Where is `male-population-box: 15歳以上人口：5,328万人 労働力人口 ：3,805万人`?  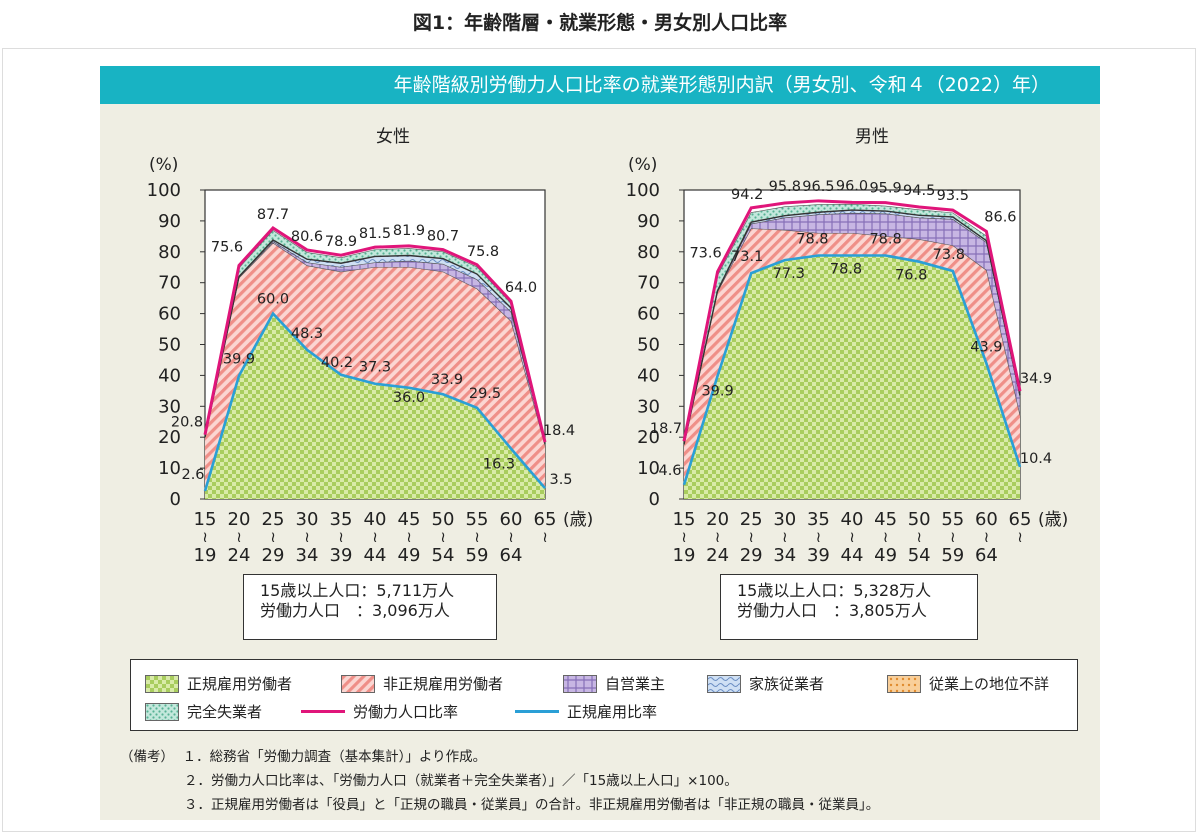 male-population-box: 15歳以上人口：5,328万人 労働力人口 ：3,805万人 is located at coordinates (849, 607).